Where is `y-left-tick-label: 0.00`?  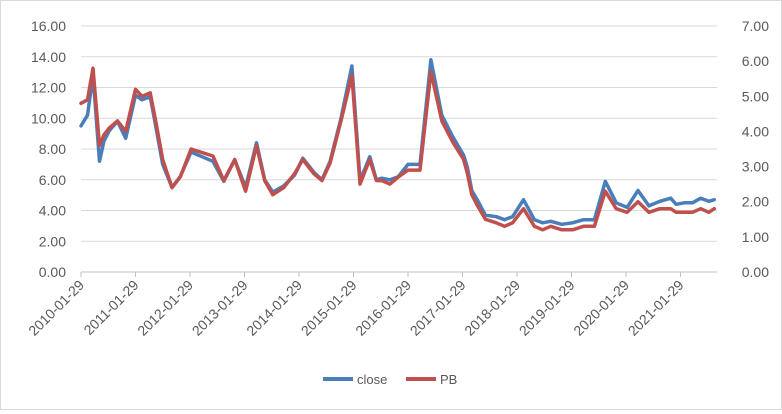
y-left-tick-label: 0.00 is located at coordinates (52, 272).